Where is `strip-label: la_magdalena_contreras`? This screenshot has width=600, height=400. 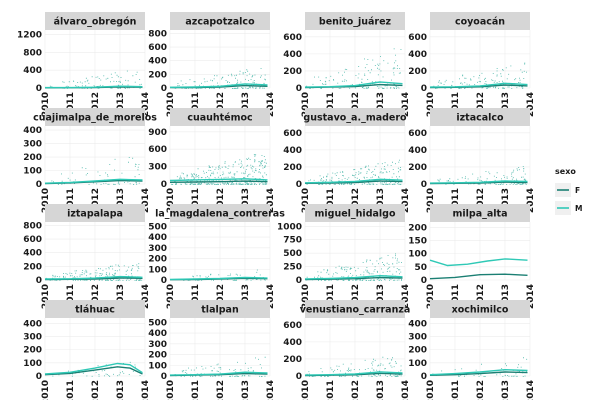 strip-label: la_magdalena_contreras is located at coordinates (220, 214).